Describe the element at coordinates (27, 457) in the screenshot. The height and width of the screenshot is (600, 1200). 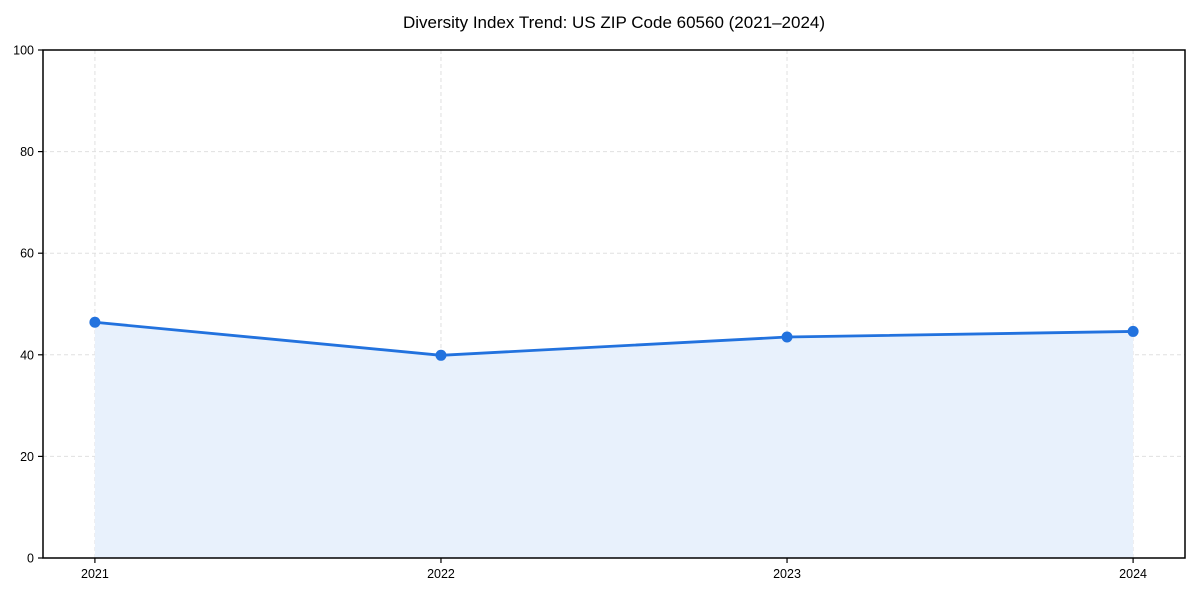
I see `y-axis-tick-label: 20` at that location.